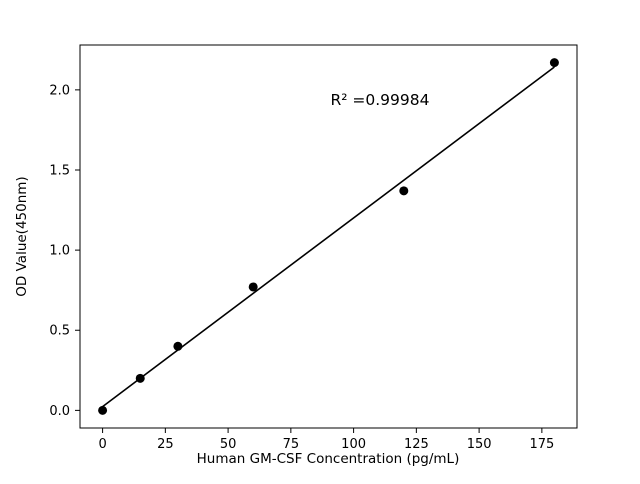  What do you see at coordinates (59, 331) in the screenshot?
I see `y-tick-label: 0.5` at bounding box center [59, 331].